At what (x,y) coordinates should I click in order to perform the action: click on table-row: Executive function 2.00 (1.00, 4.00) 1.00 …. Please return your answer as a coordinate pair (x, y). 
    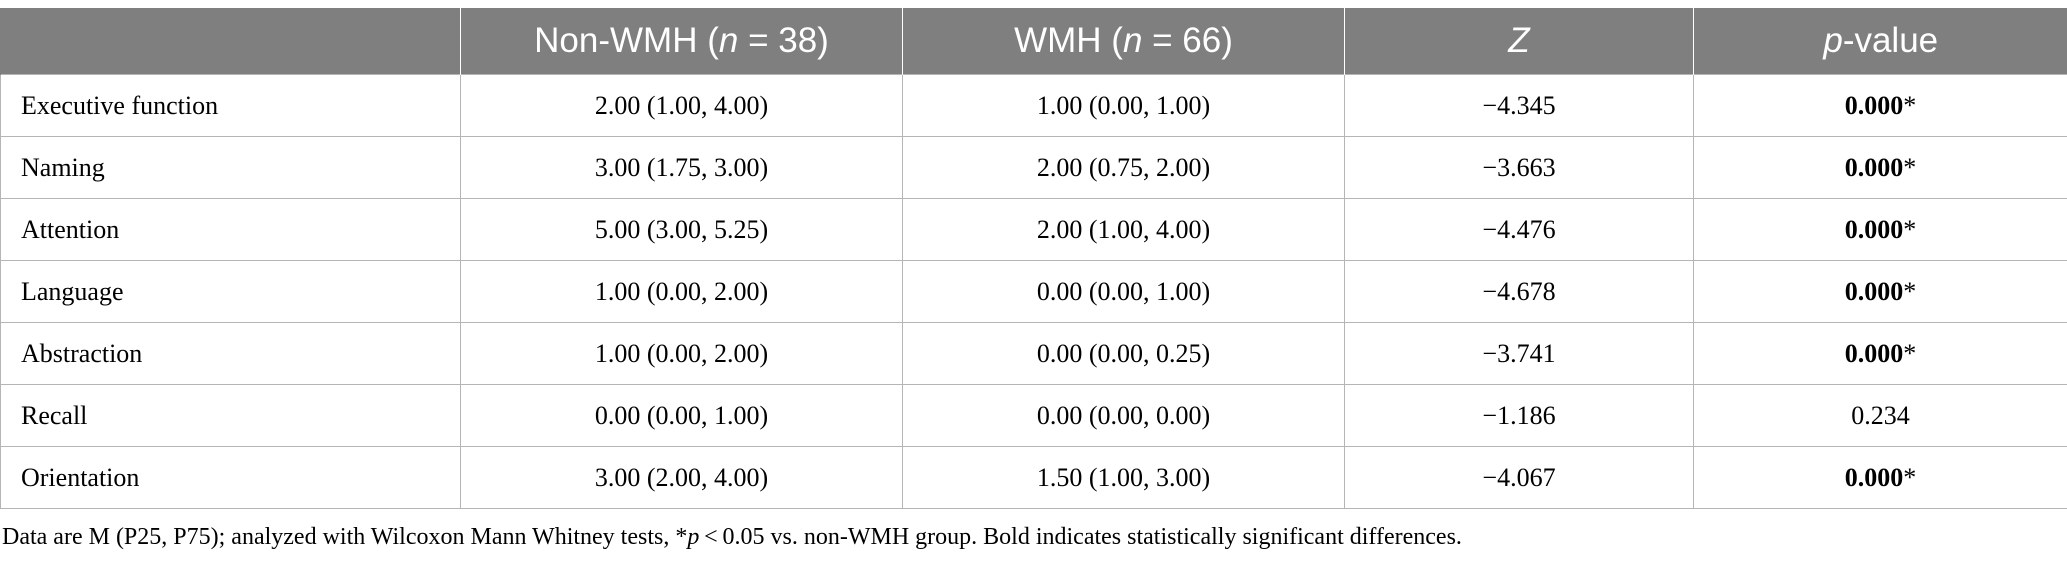
    Looking at the image, I should click on (1033, 105).